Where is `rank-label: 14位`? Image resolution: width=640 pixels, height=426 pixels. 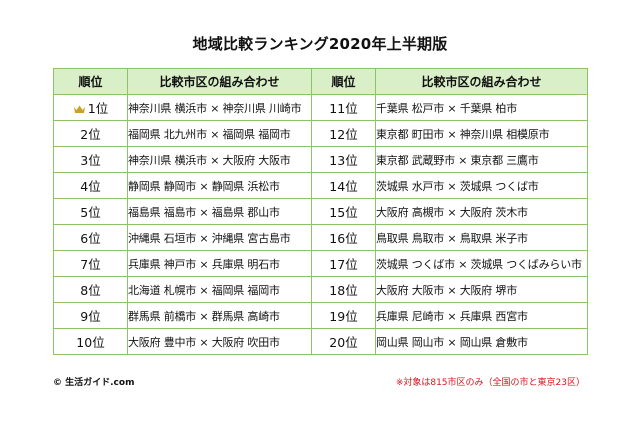
rank-label: 14位 is located at coordinates (343, 186).